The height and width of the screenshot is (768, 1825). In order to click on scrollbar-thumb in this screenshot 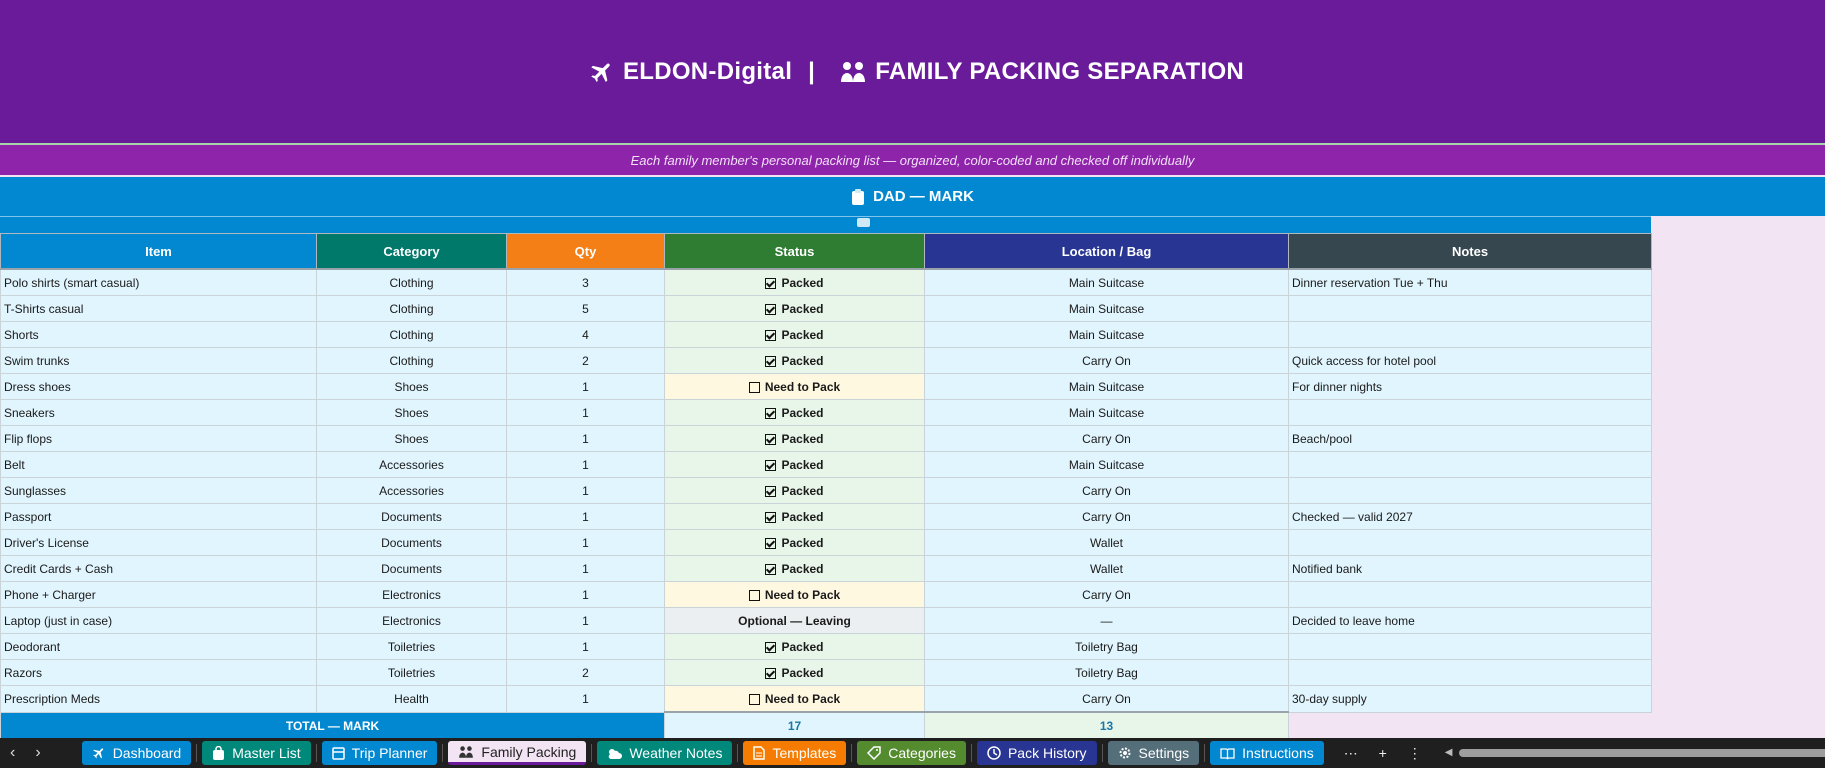, I will do `click(1641, 753)`.